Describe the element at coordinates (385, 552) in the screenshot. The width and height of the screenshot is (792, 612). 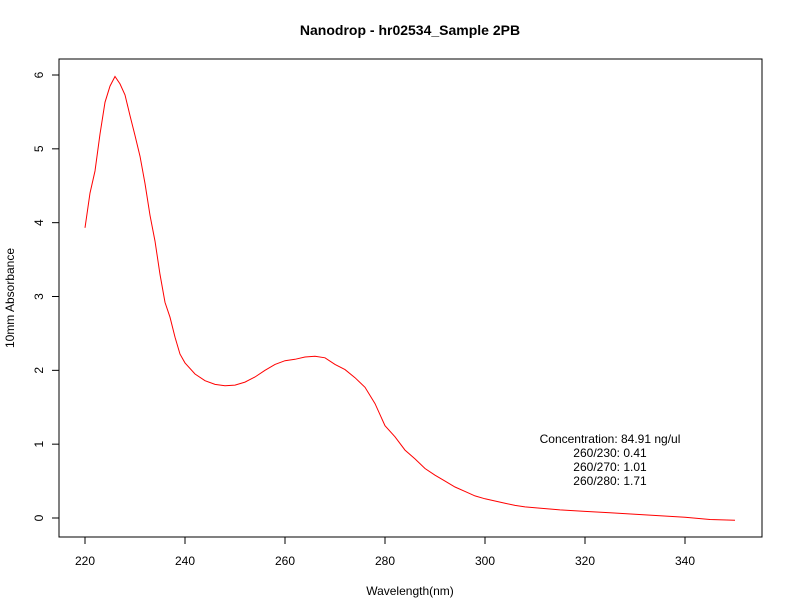
I see `x-axis: 220 240 260 280 300 320 340` at that location.